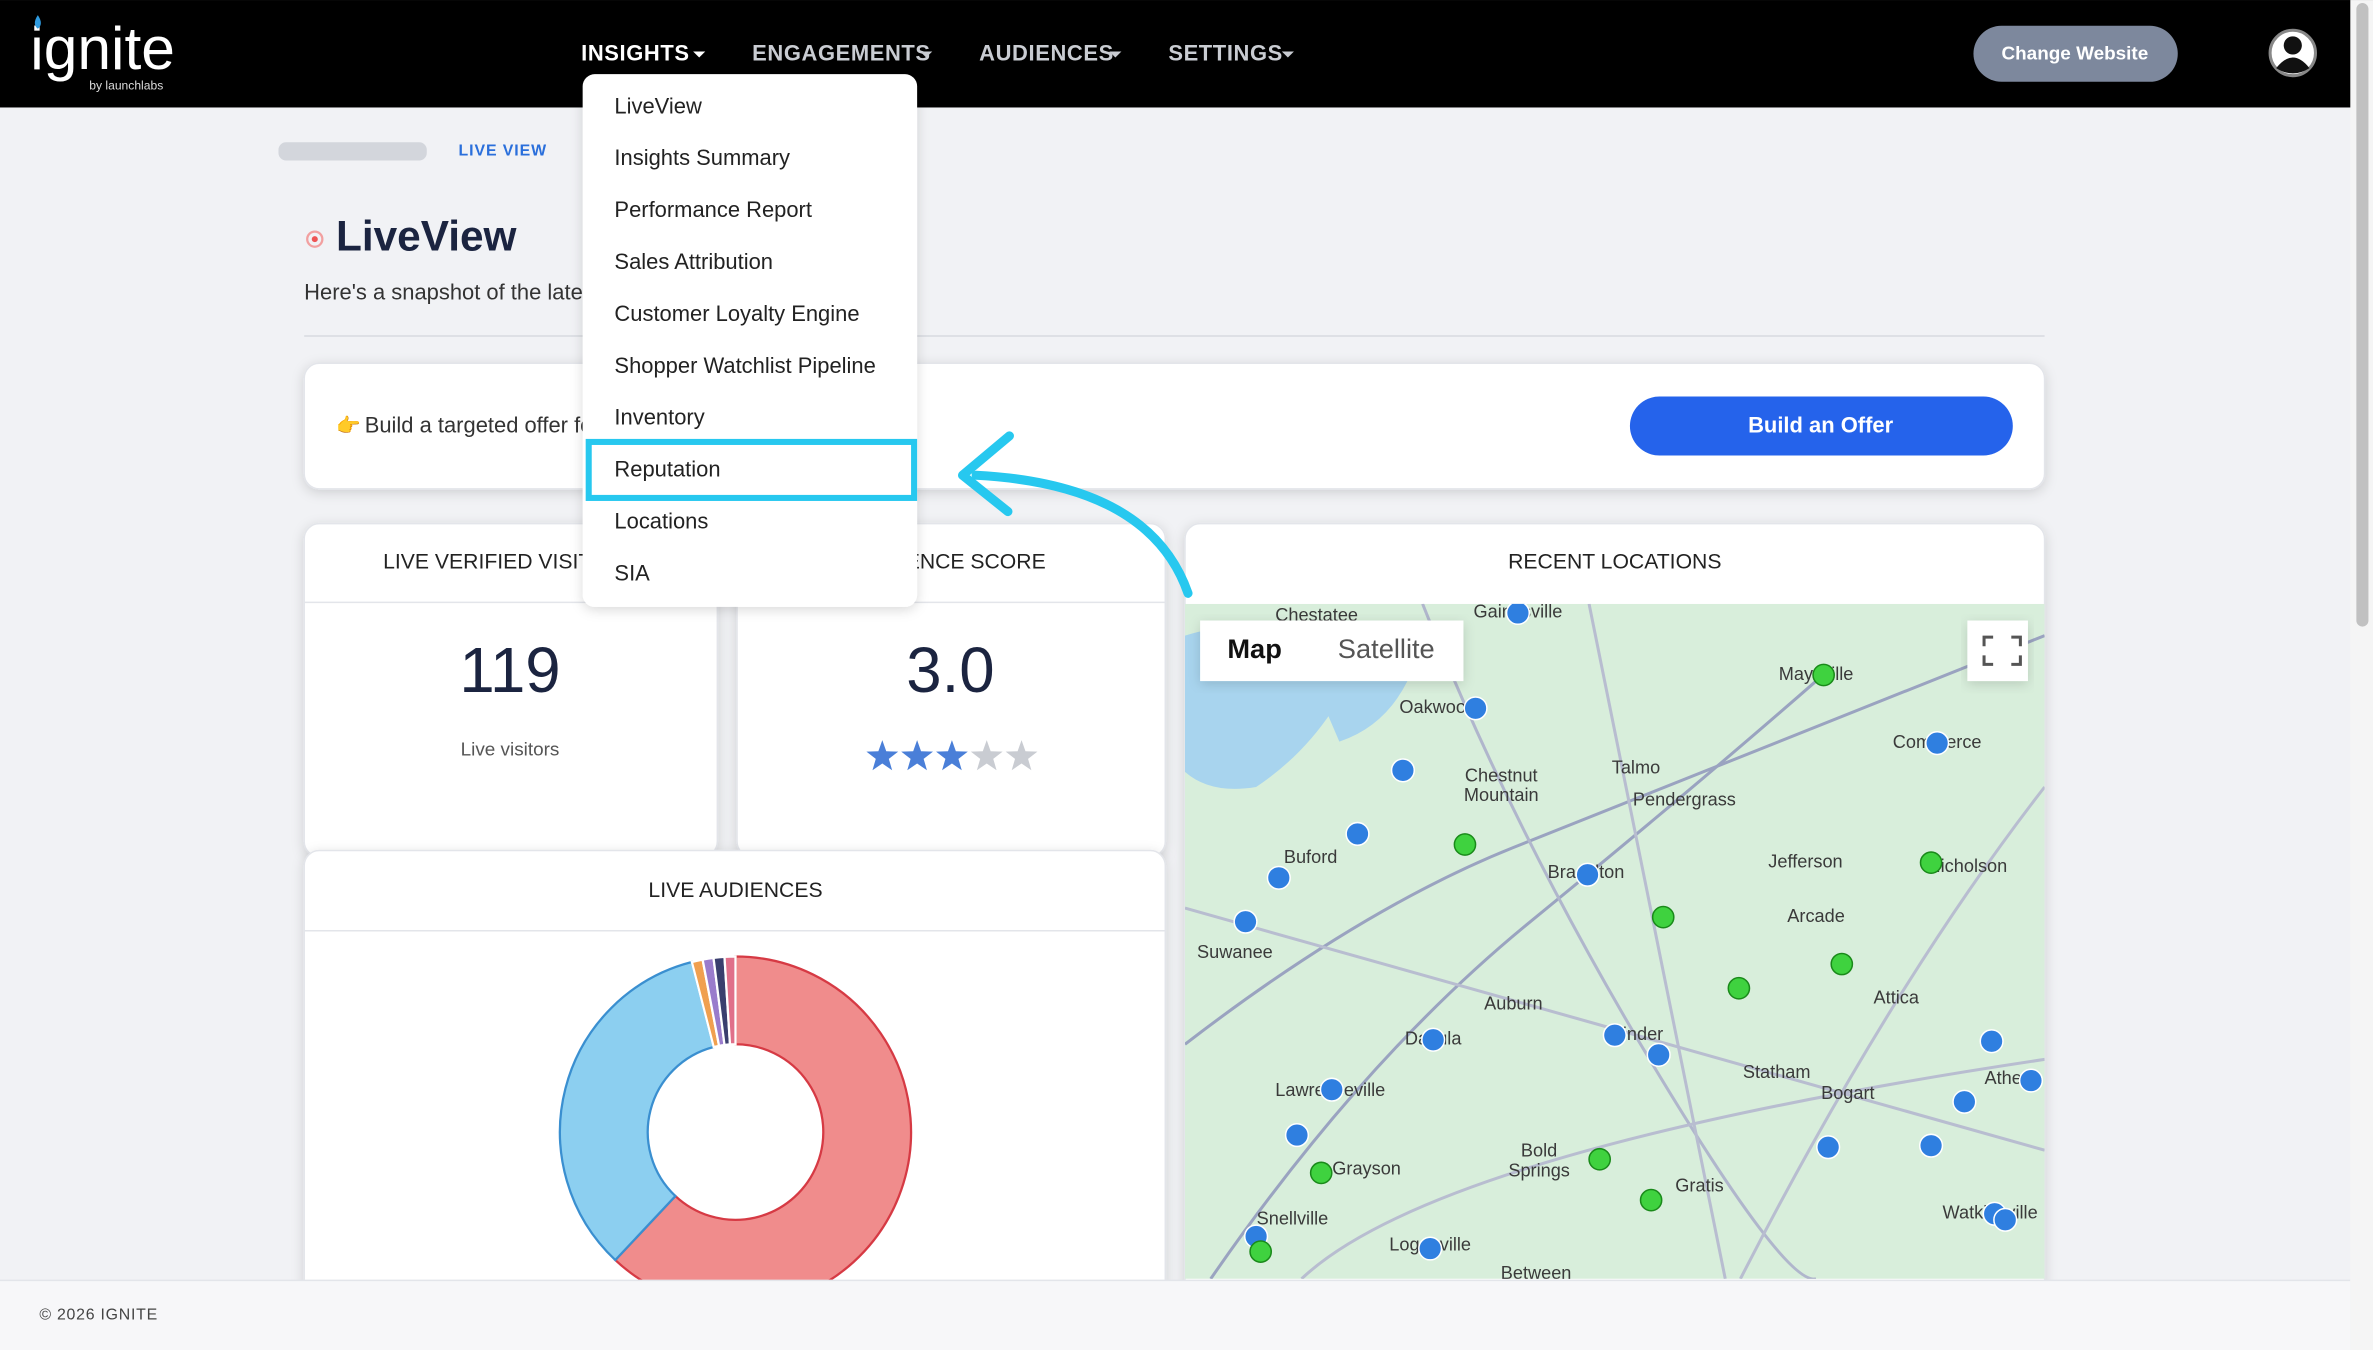 Image resolution: width=2373 pixels, height=1350 pixels. Describe the element at coordinates (1501, 785) in the screenshot. I see `map-place-label: Chestnut Mountain` at that location.